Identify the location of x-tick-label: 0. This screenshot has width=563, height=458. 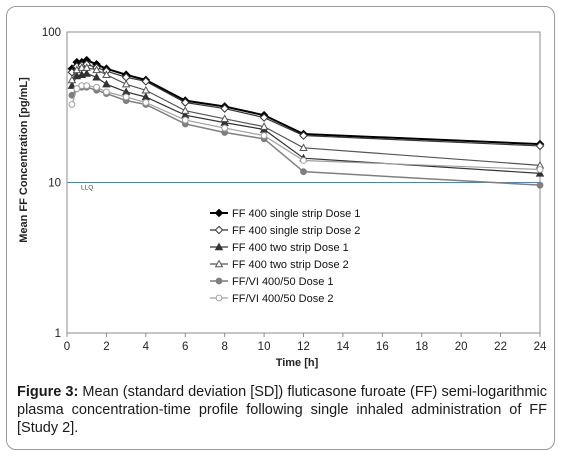
(67, 347).